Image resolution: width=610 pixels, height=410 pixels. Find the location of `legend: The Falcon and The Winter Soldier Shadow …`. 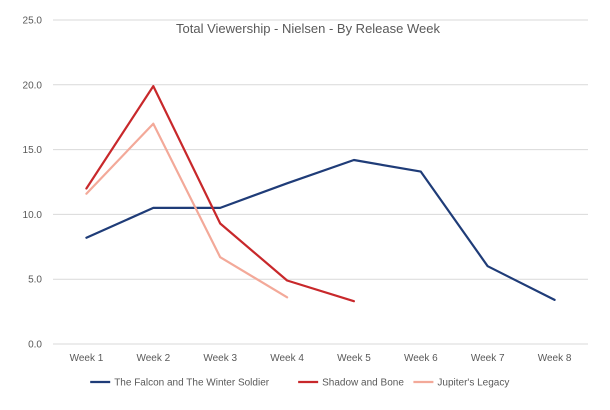

legend: The Falcon and The Winter Soldier Shadow … is located at coordinates (299, 383).